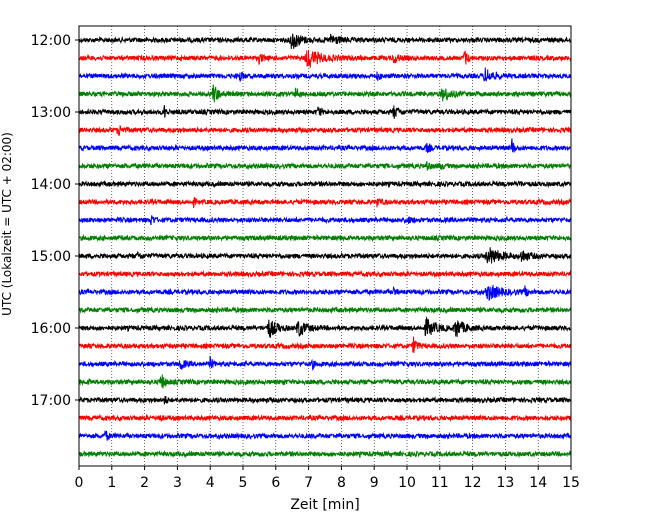  What do you see at coordinates (374, 483) in the screenshot?
I see `x-tick-label: 9` at bounding box center [374, 483].